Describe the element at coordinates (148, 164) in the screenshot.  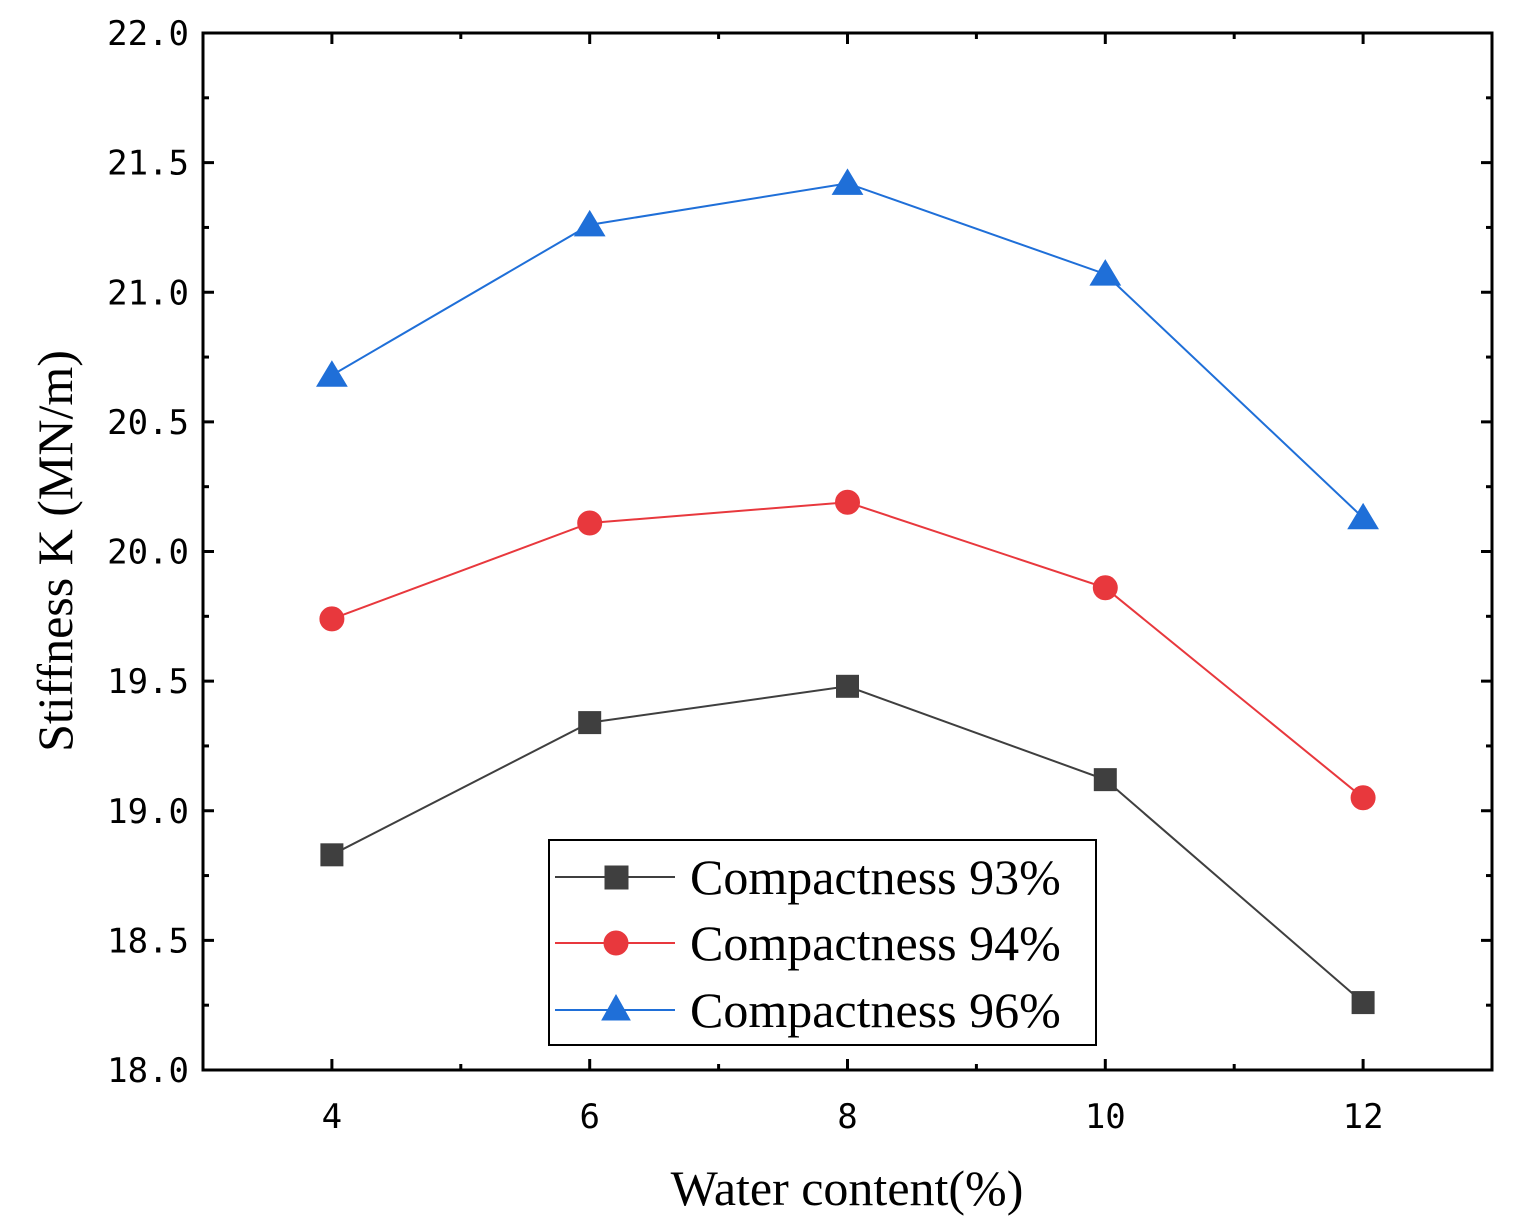
I see `y-tick-label: 21.5` at that location.